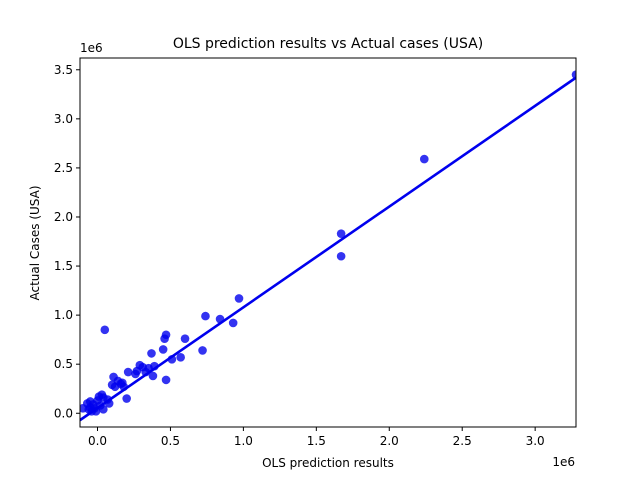  I want to click on y-tick-label: 2.0, so click(63, 217).